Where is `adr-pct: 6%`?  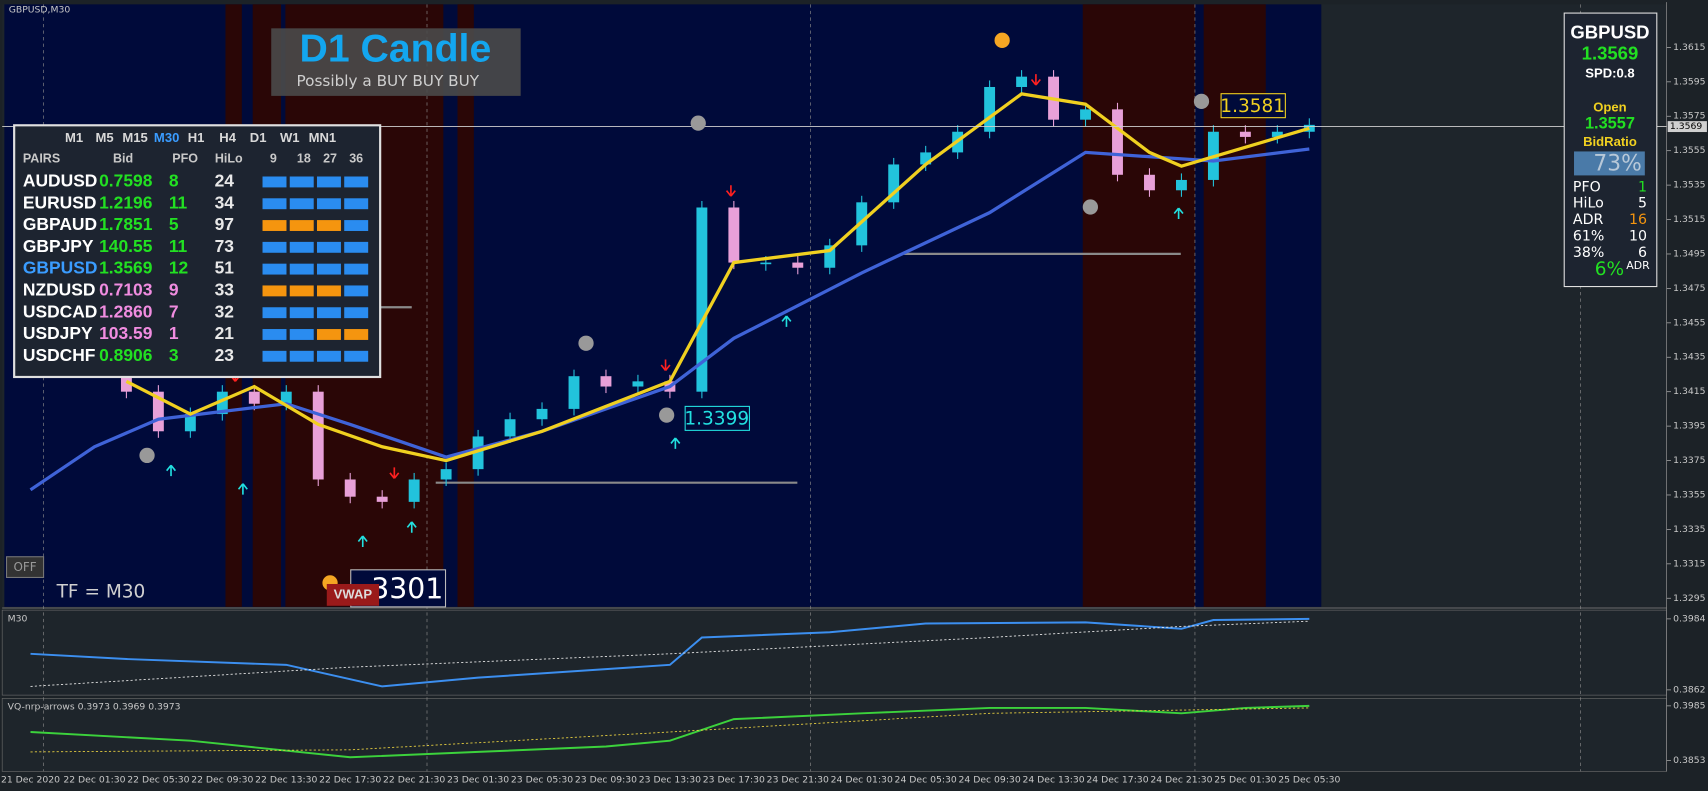 adr-pct: 6% is located at coordinates (1609, 269).